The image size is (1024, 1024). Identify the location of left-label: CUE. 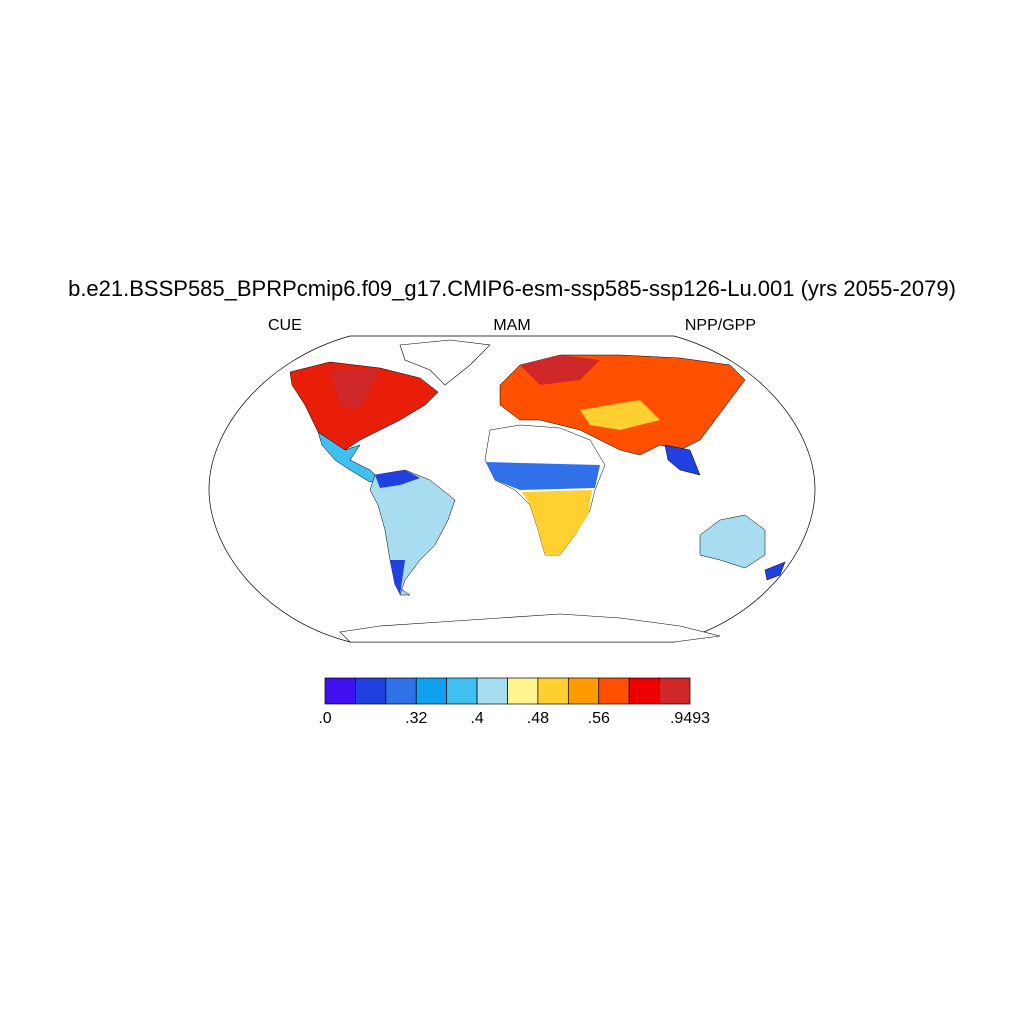
(285, 325).